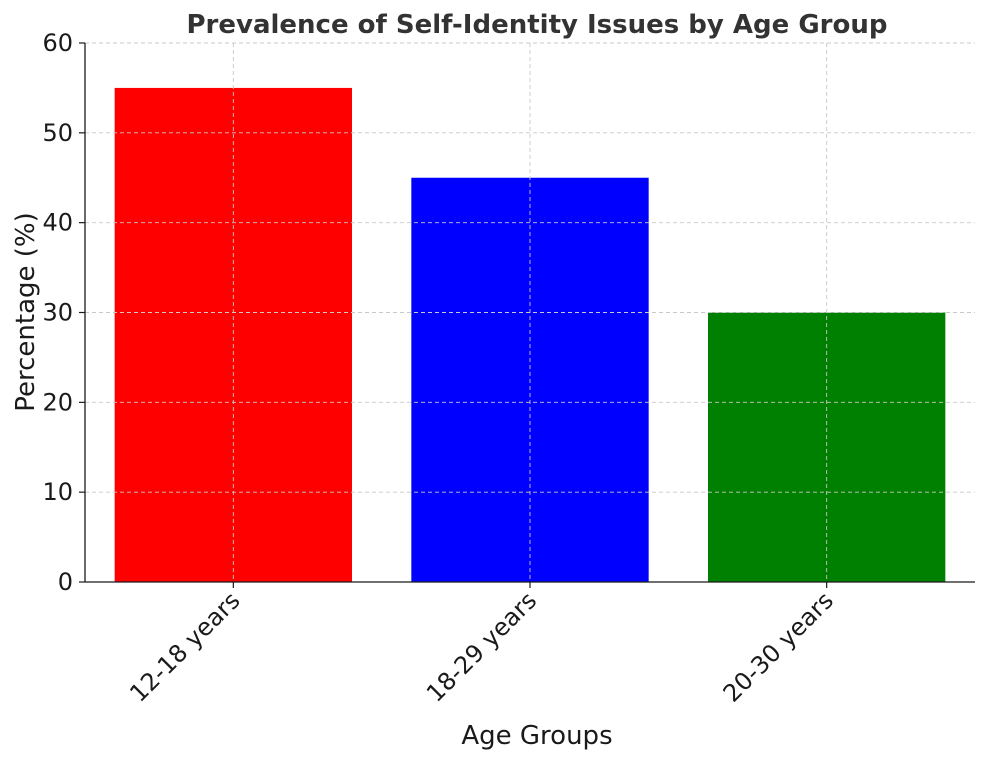 The height and width of the screenshot is (765, 1000). I want to click on x-tick-label: 18-29 years, so click(481, 646).